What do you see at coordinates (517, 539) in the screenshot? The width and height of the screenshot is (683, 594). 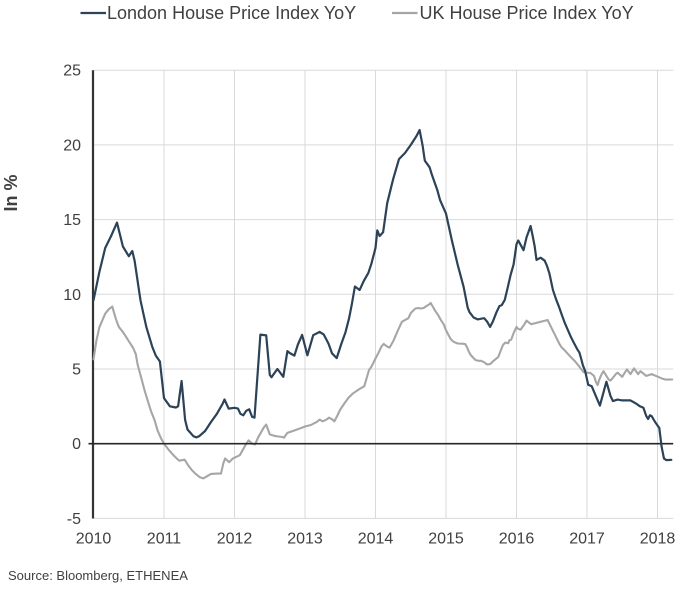 I see `svg-text: 2016` at bounding box center [517, 539].